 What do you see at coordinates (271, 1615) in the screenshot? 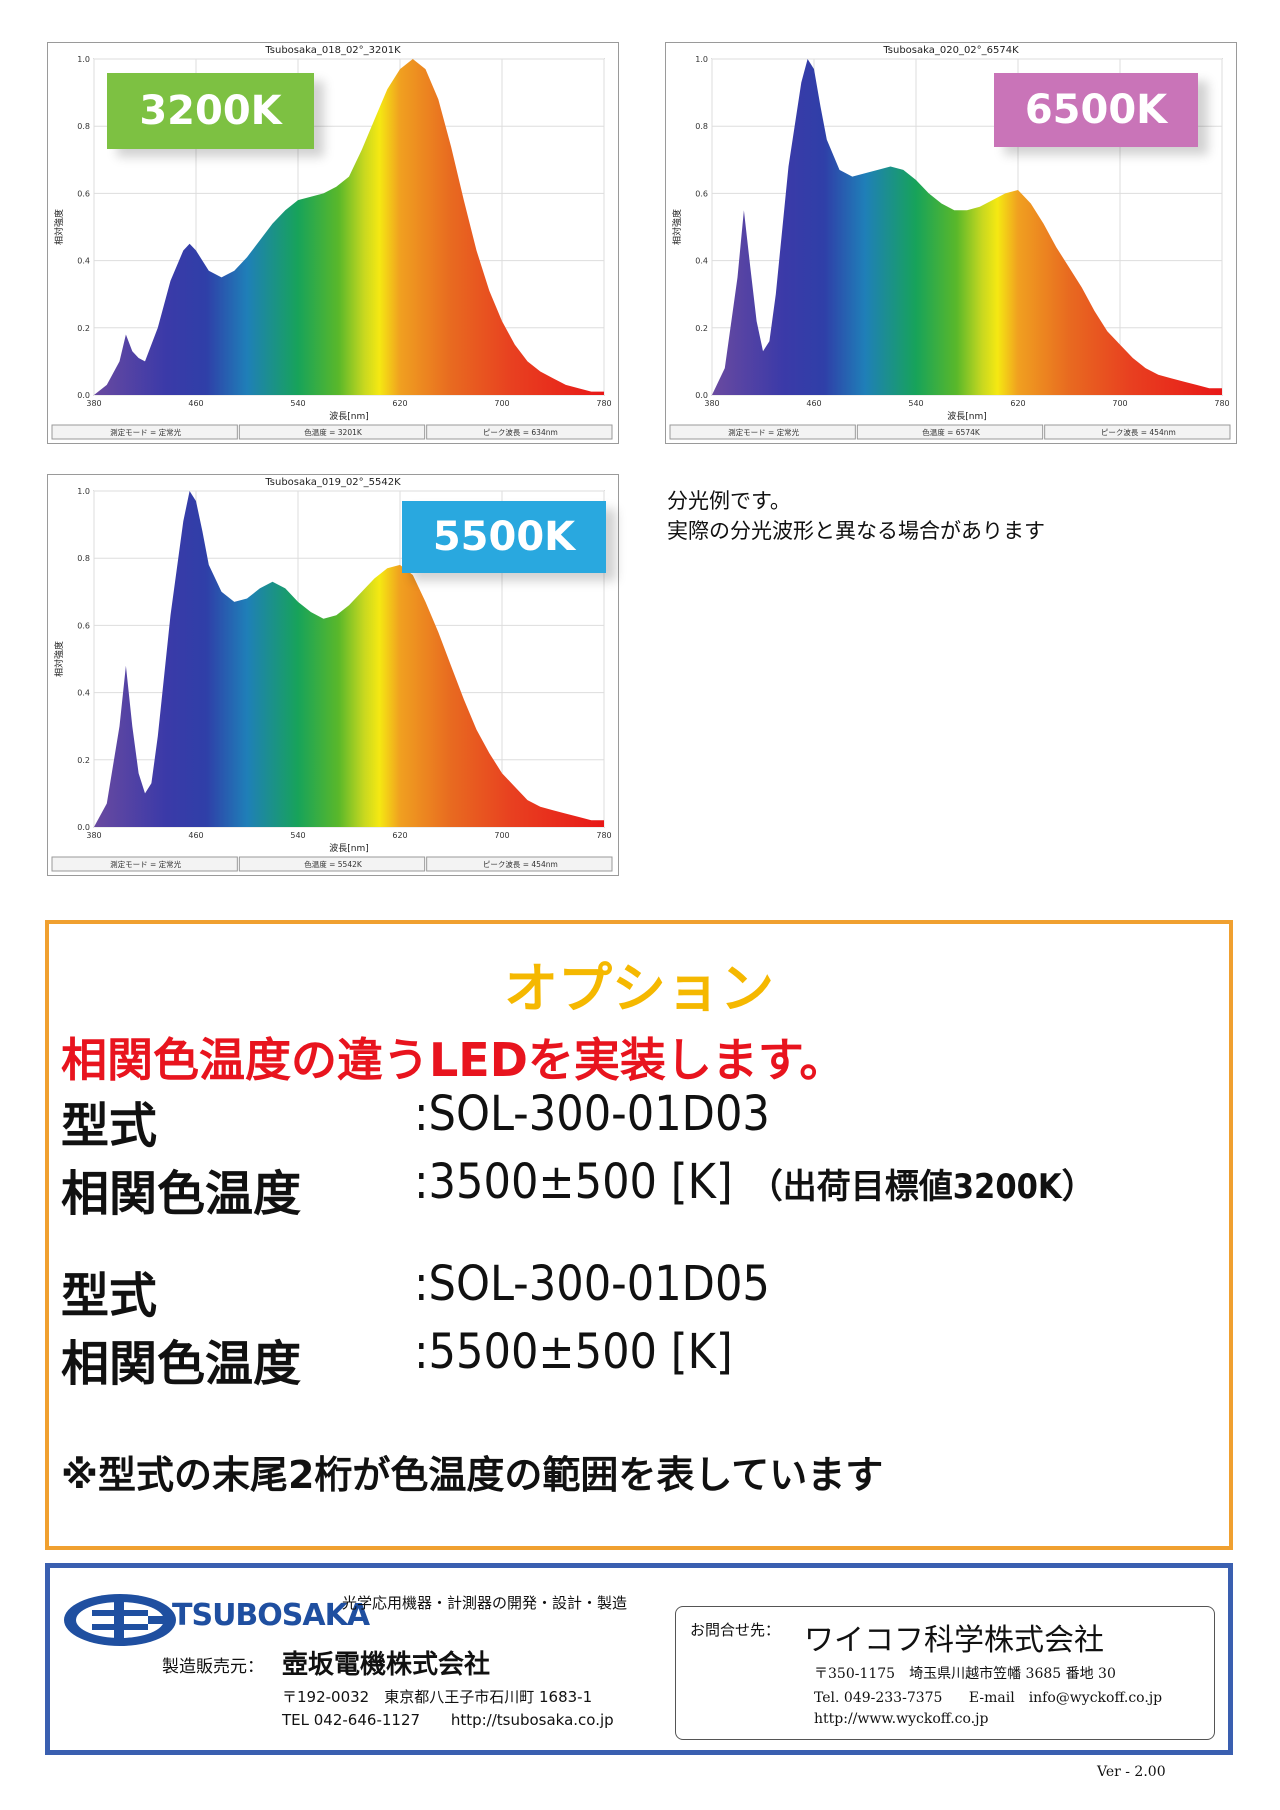
I see `logo-text: TSUBOSAKA` at bounding box center [271, 1615].